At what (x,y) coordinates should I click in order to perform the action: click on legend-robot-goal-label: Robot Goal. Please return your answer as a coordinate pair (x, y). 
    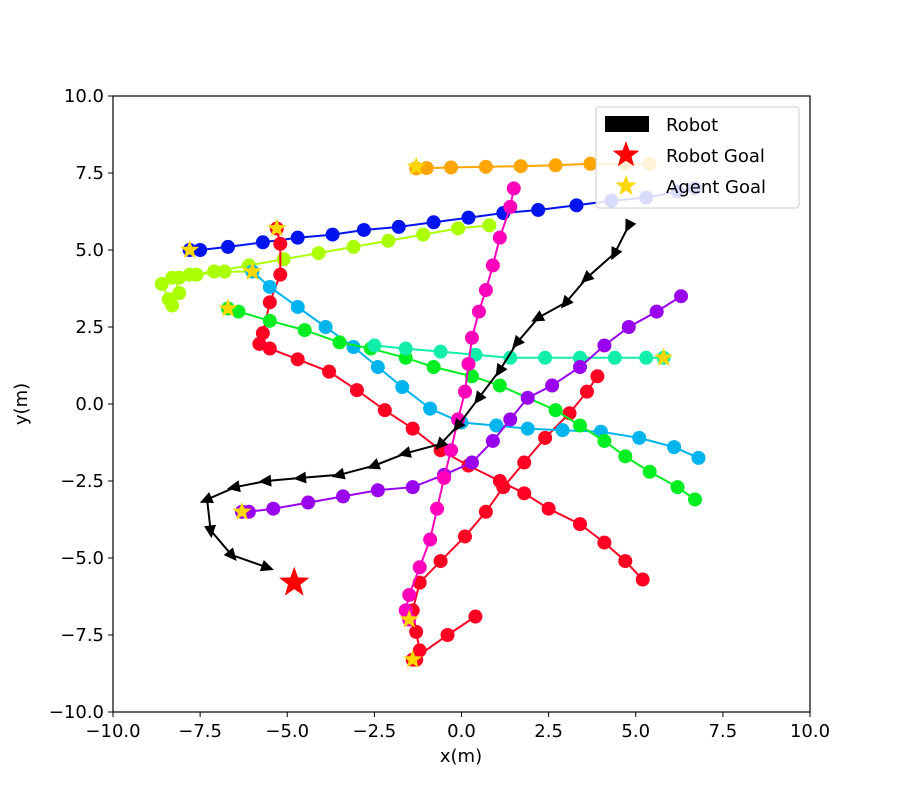
    Looking at the image, I should click on (715, 156).